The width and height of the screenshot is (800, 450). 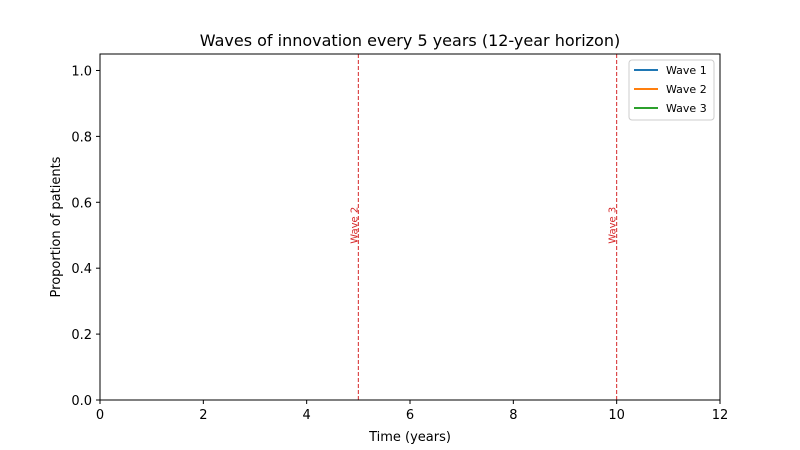 I want to click on y-tick-label: 0.8, so click(x=81, y=137).